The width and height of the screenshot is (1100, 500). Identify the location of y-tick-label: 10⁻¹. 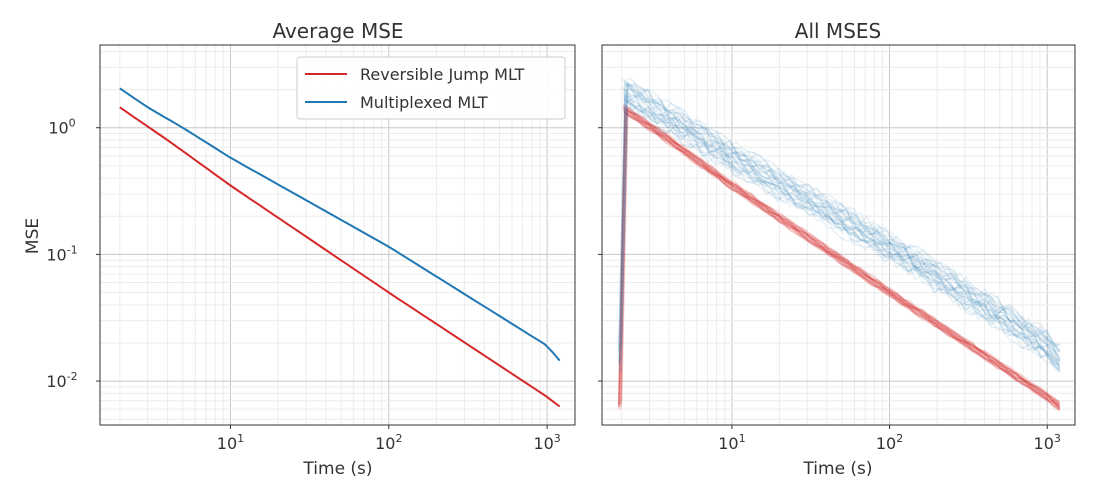
(61, 253).